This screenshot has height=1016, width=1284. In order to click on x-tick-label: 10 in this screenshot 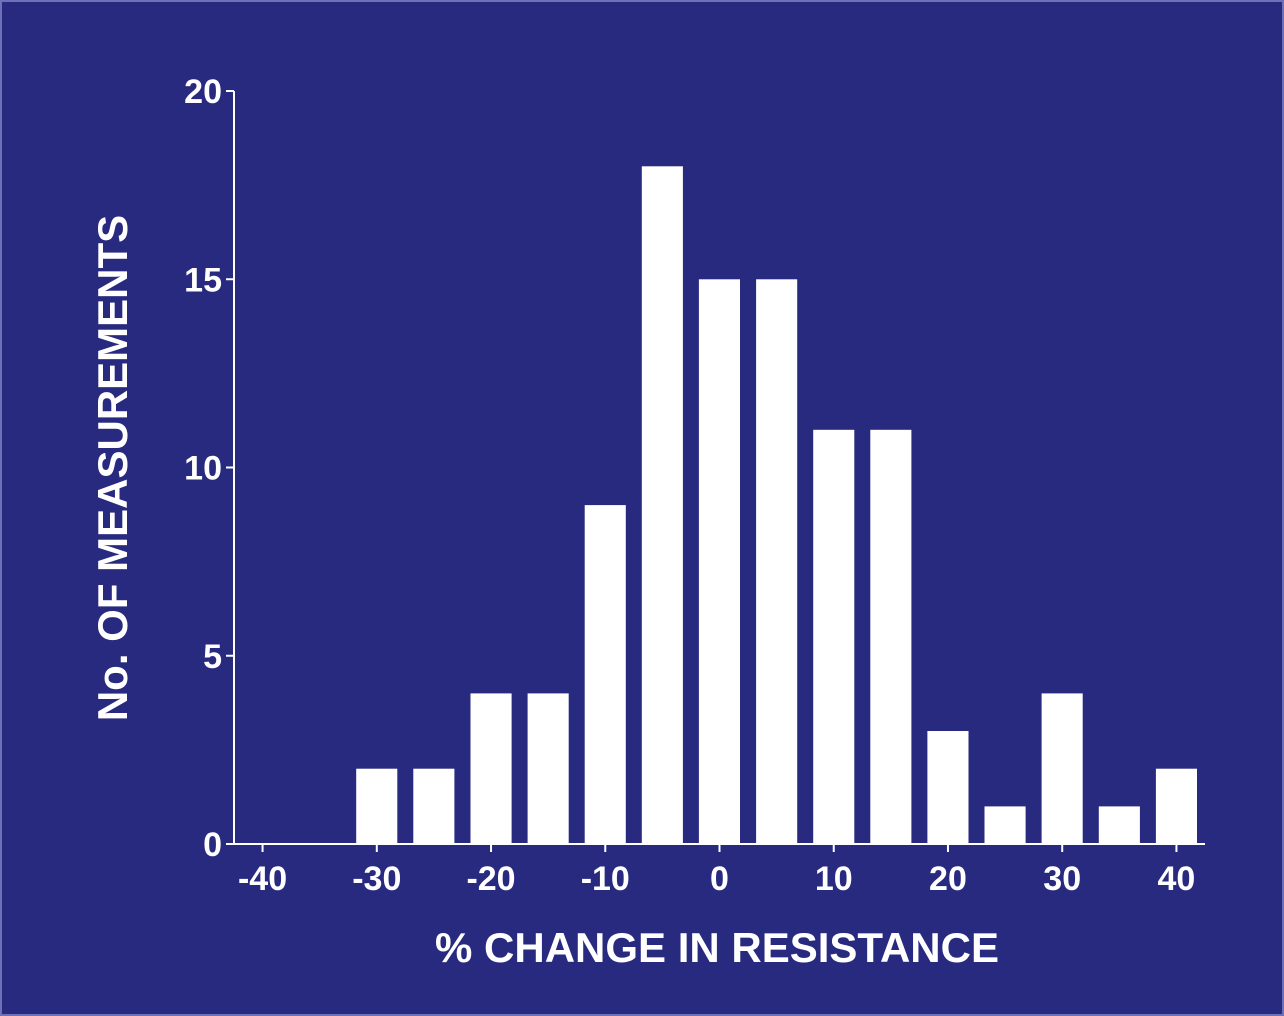, I will do `click(834, 879)`.